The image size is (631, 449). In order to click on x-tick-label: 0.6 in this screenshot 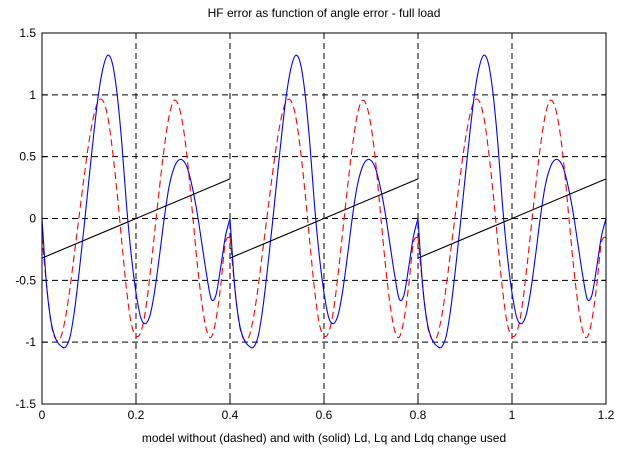, I will do `click(324, 415)`.